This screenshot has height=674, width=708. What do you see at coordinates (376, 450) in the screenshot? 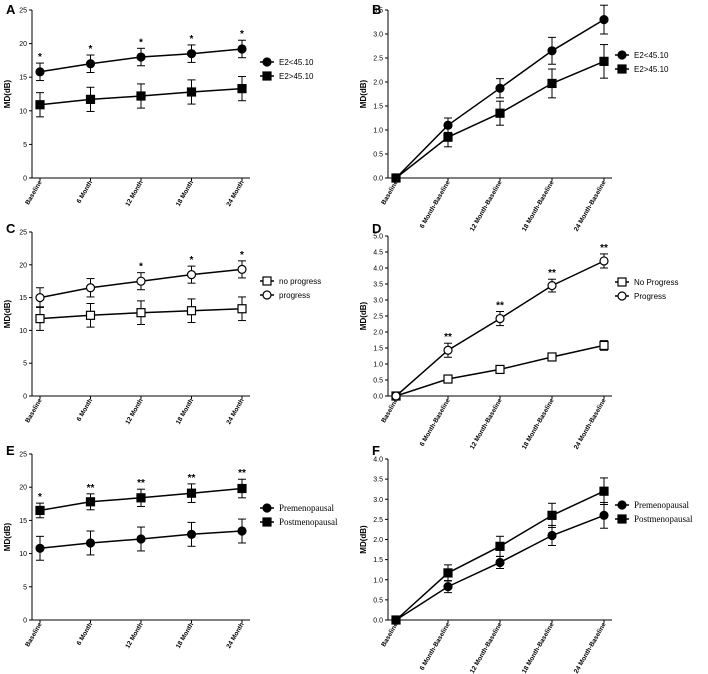
I see `panel-letter: F` at bounding box center [376, 450].